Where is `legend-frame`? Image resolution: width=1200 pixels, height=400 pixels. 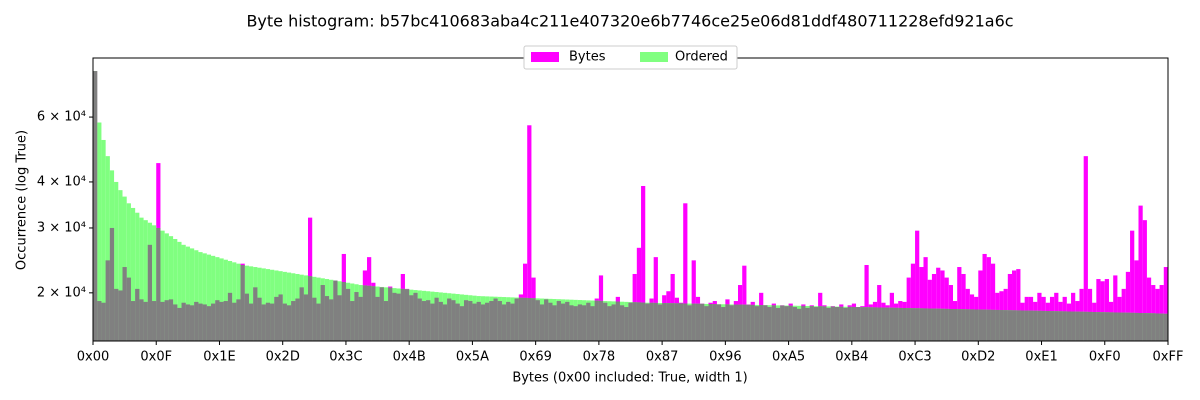 legend-frame is located at coordinates (630, 57).